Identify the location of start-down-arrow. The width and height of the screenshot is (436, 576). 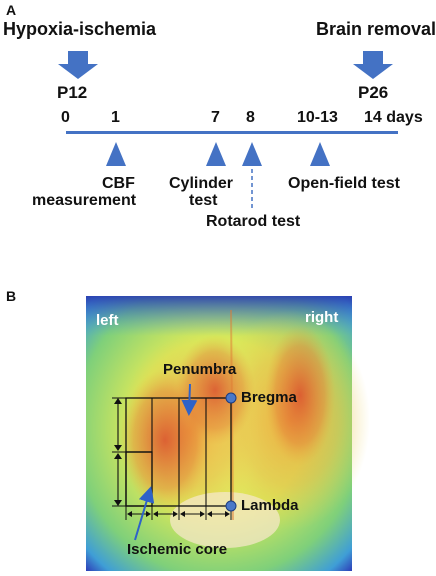
(78, 65).